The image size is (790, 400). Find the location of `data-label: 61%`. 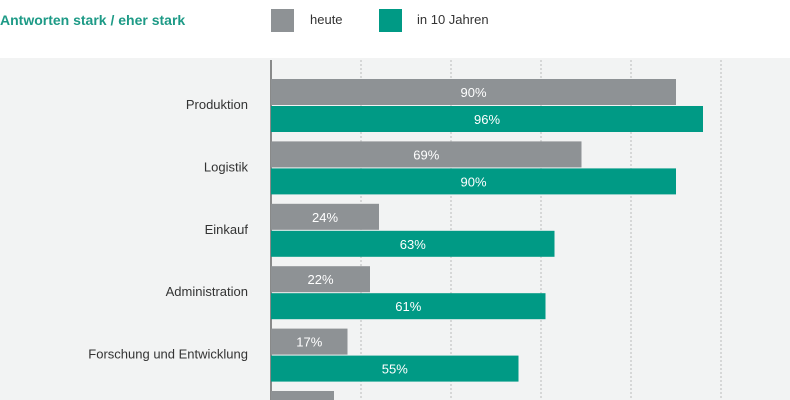

data-label: 61% is located at coordinates (408, 306).